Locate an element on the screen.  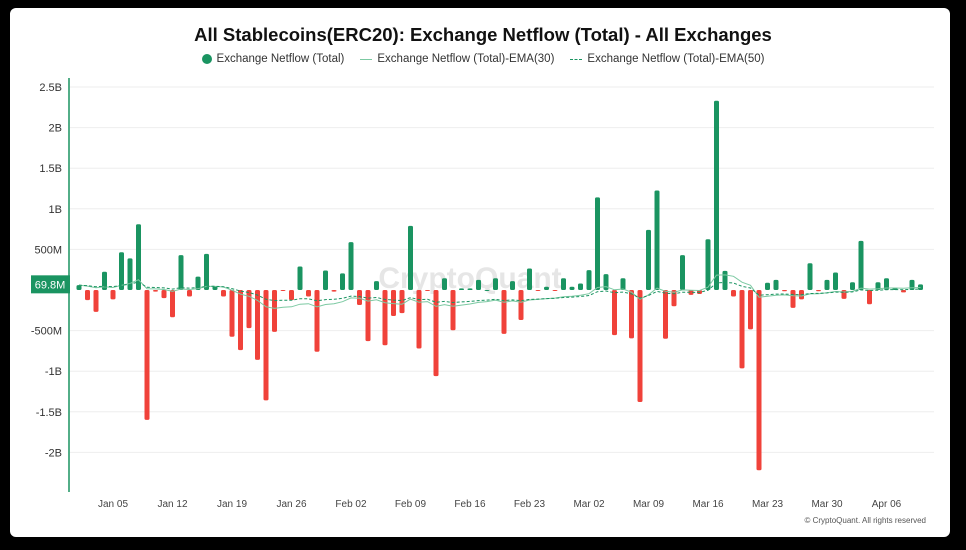
legend-item-netflow: Exchange Netflow (Total) is located at coordinates (273, 59).